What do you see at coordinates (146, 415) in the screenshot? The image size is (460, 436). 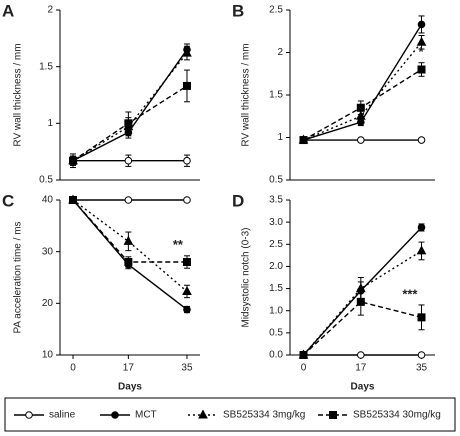 I see `legend-label: MCT` at bounding box center [146, 415].